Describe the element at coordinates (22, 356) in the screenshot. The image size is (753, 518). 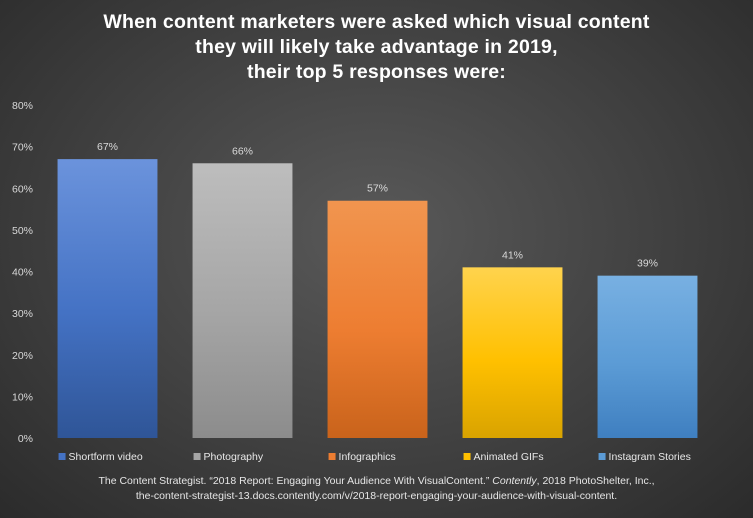
I see `y-tick-label: 20%` at that location.